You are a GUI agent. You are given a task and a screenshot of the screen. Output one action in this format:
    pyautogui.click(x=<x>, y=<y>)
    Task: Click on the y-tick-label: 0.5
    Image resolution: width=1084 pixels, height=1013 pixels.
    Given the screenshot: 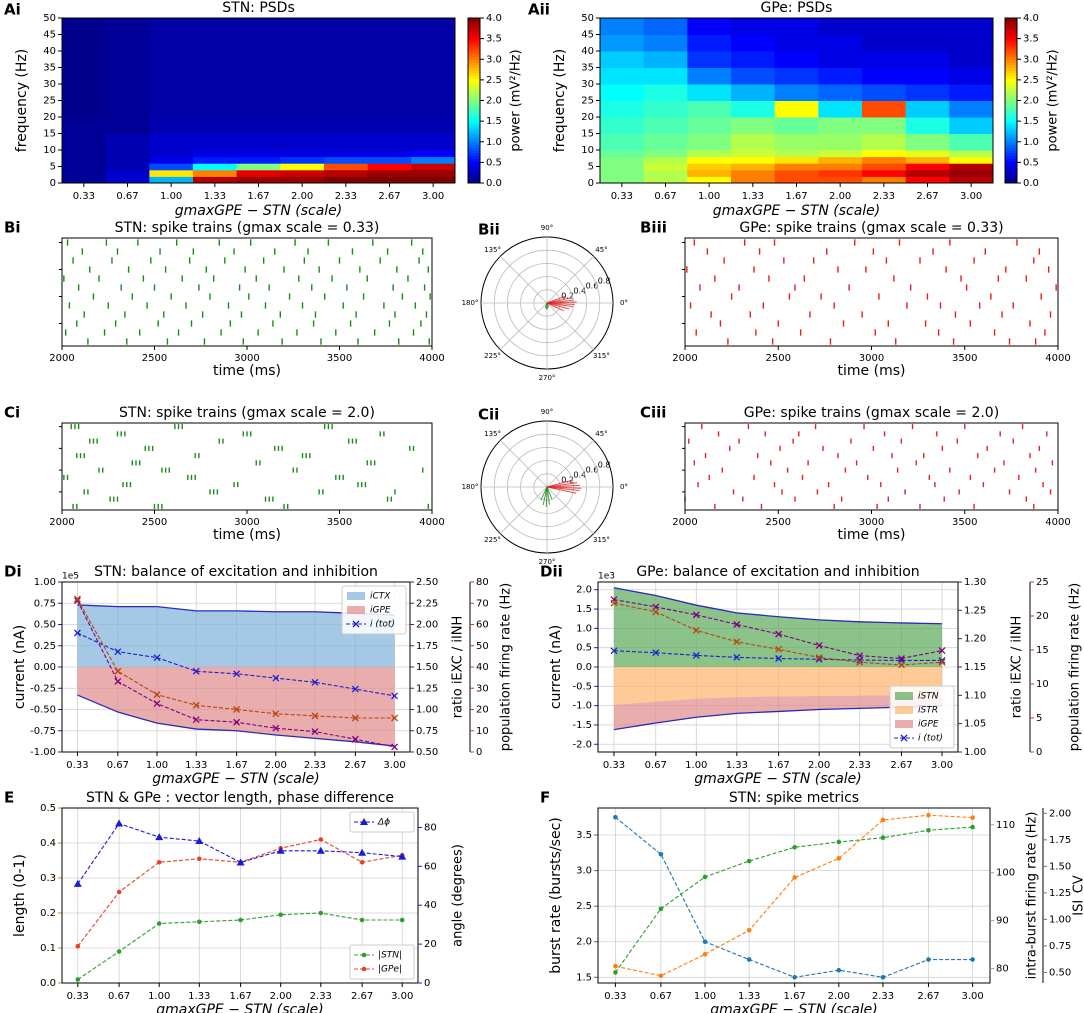 What is the action you would take?
    pyautogui.click(x=494, y=162)
    